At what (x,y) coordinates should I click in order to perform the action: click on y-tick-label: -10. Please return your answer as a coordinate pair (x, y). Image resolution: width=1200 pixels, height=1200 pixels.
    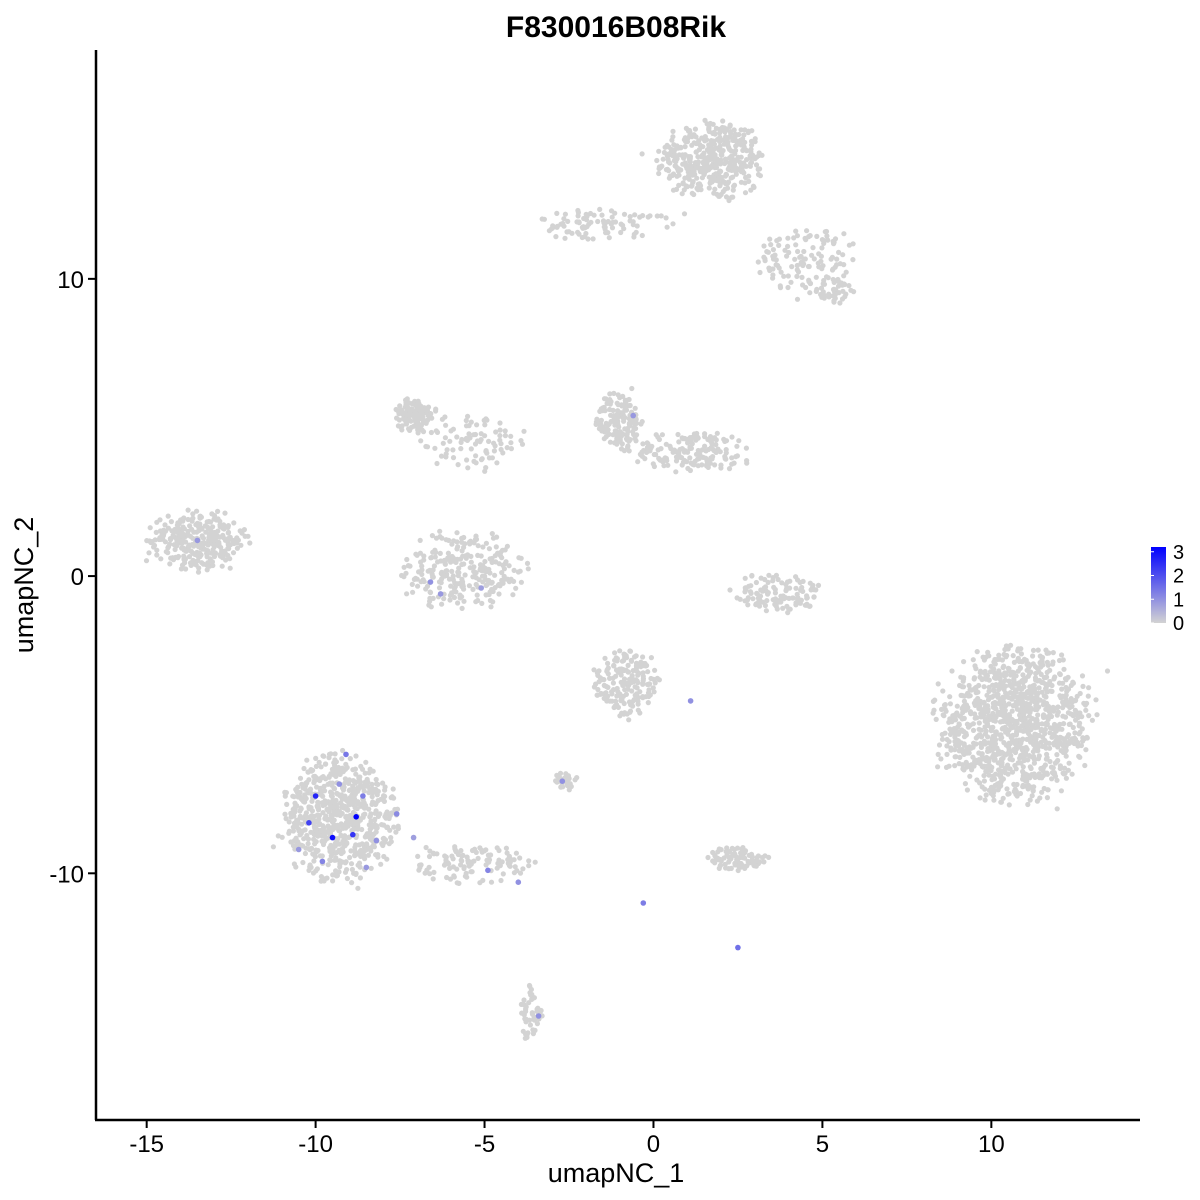
    Looking at the image, I should click on (66, 874).